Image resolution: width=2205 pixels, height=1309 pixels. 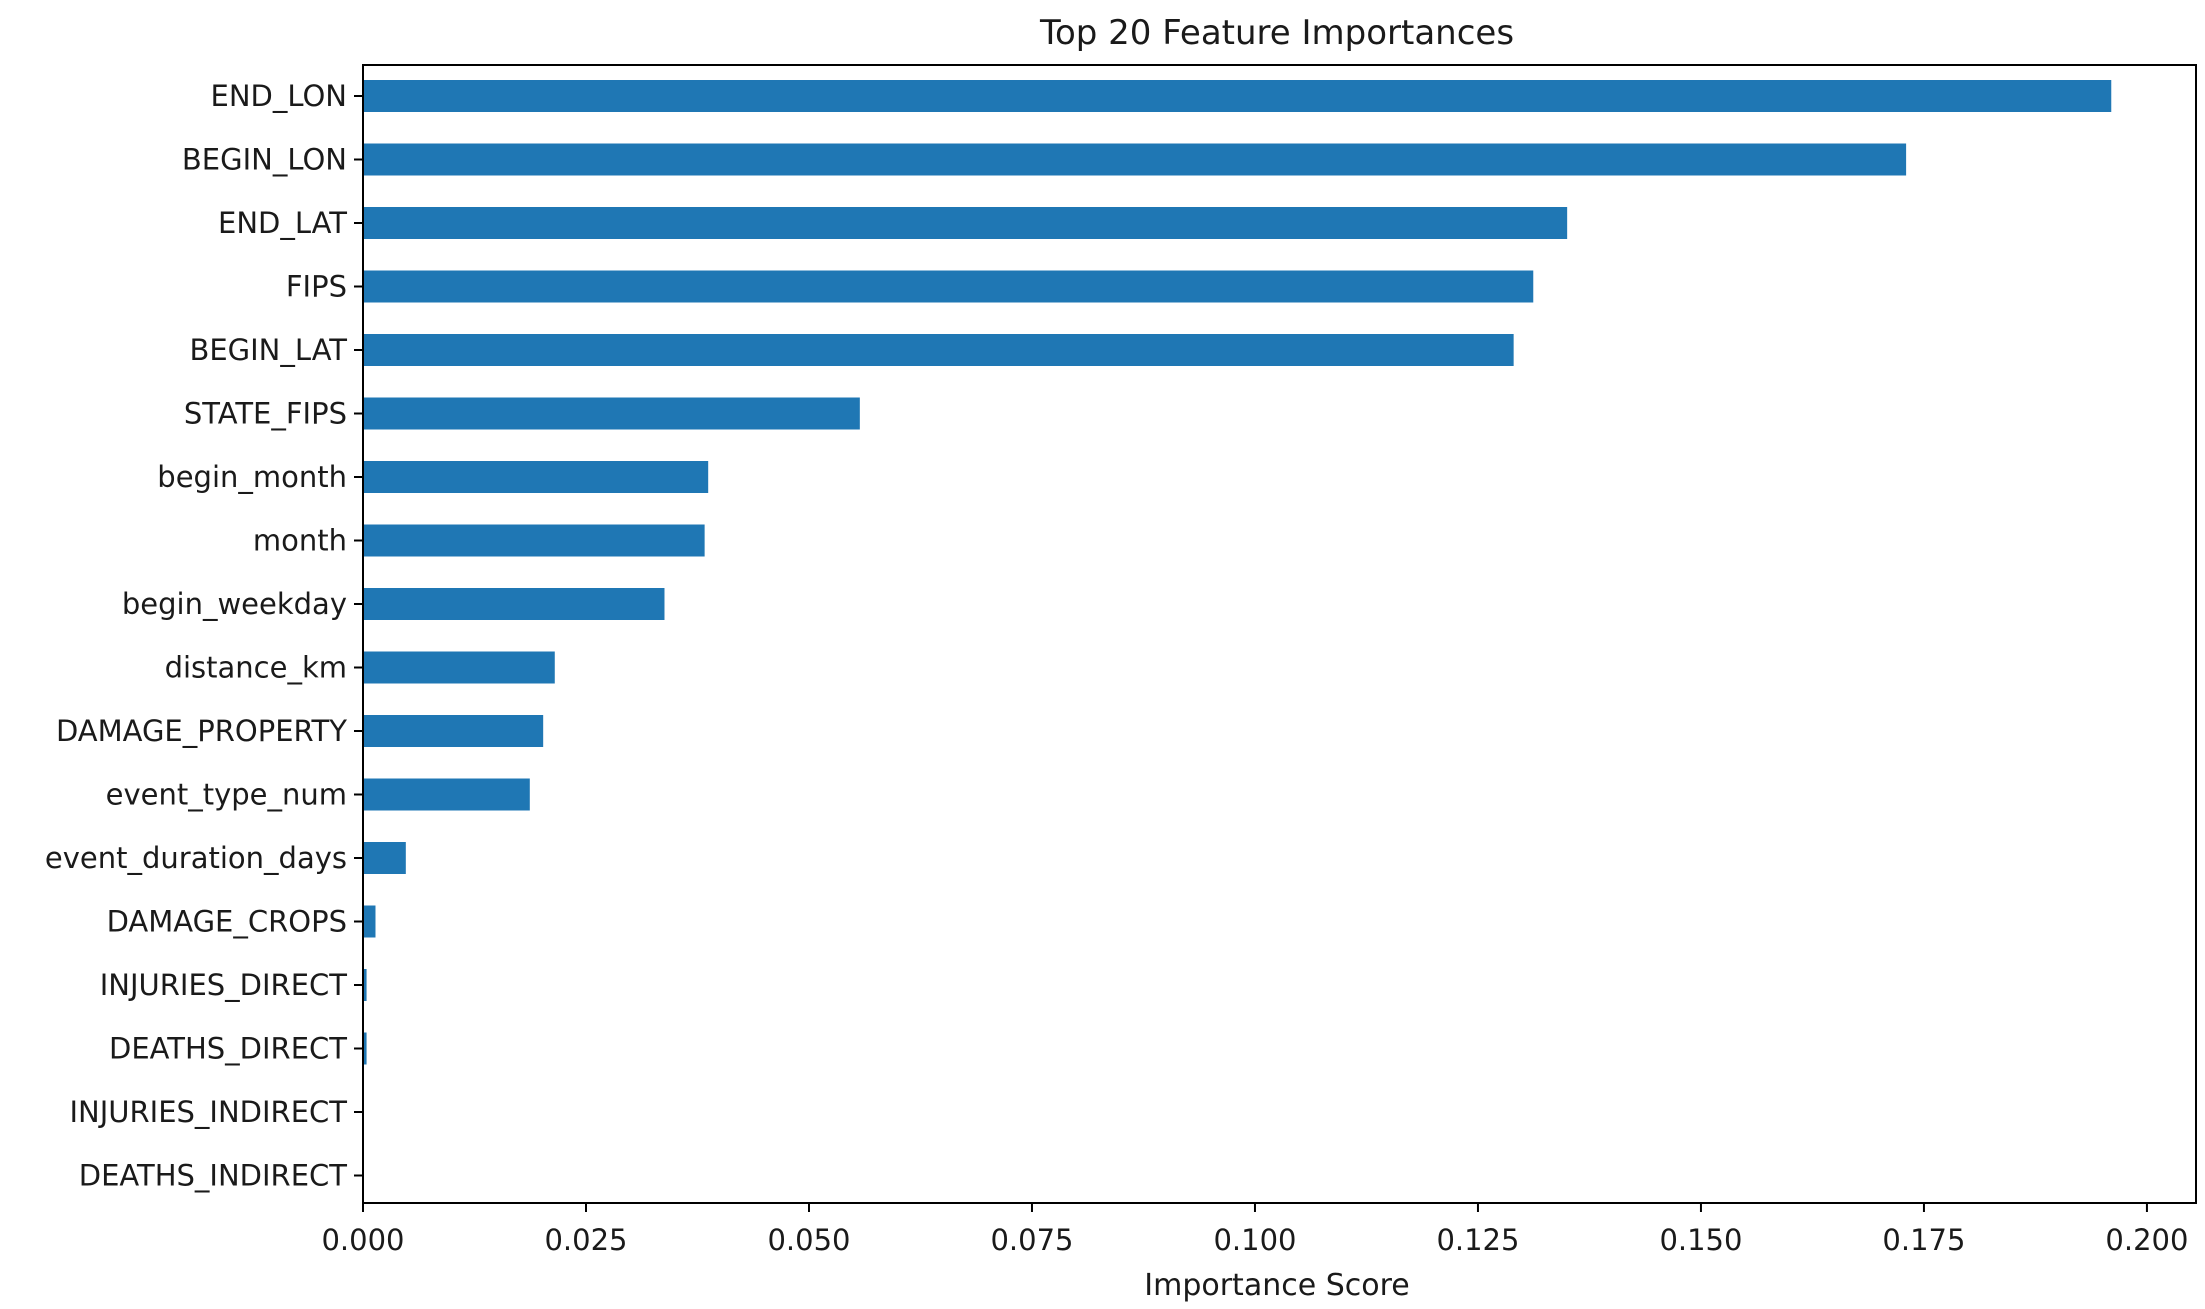 I want to click on y-tick-label: event_type_num, so click(x=226, y=795).